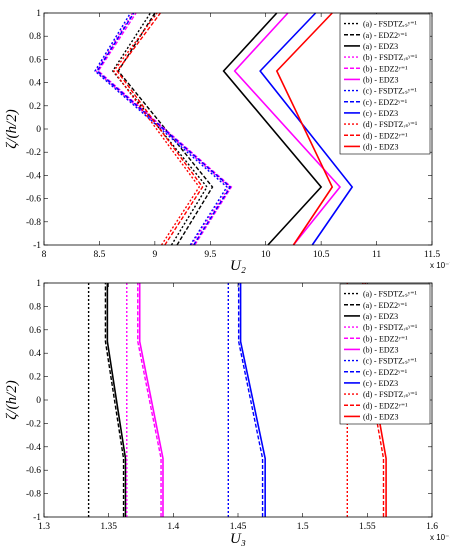  Describe the element at coordinates (108, 527) in the screenshot. I see `x-tick-label: 1.35` at that location.